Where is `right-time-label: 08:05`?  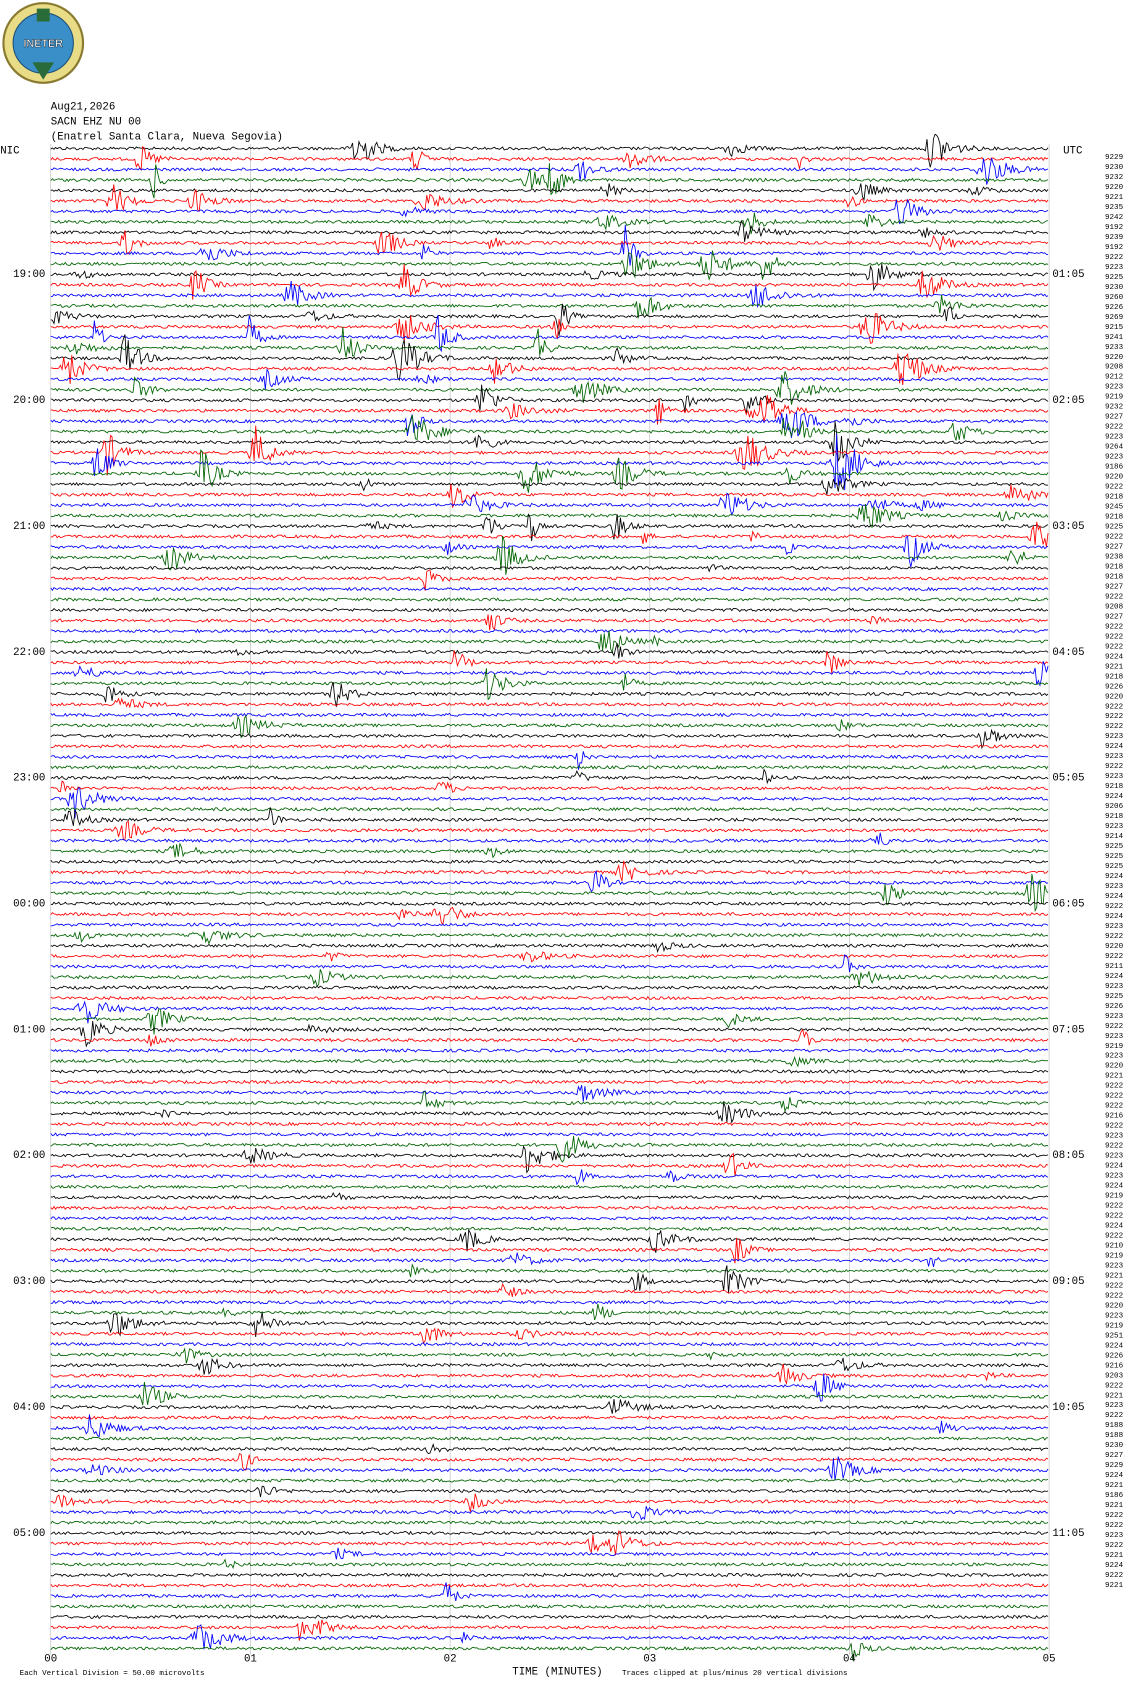 right-time-label: 08:05 is located at coordinates (1068, 1156).